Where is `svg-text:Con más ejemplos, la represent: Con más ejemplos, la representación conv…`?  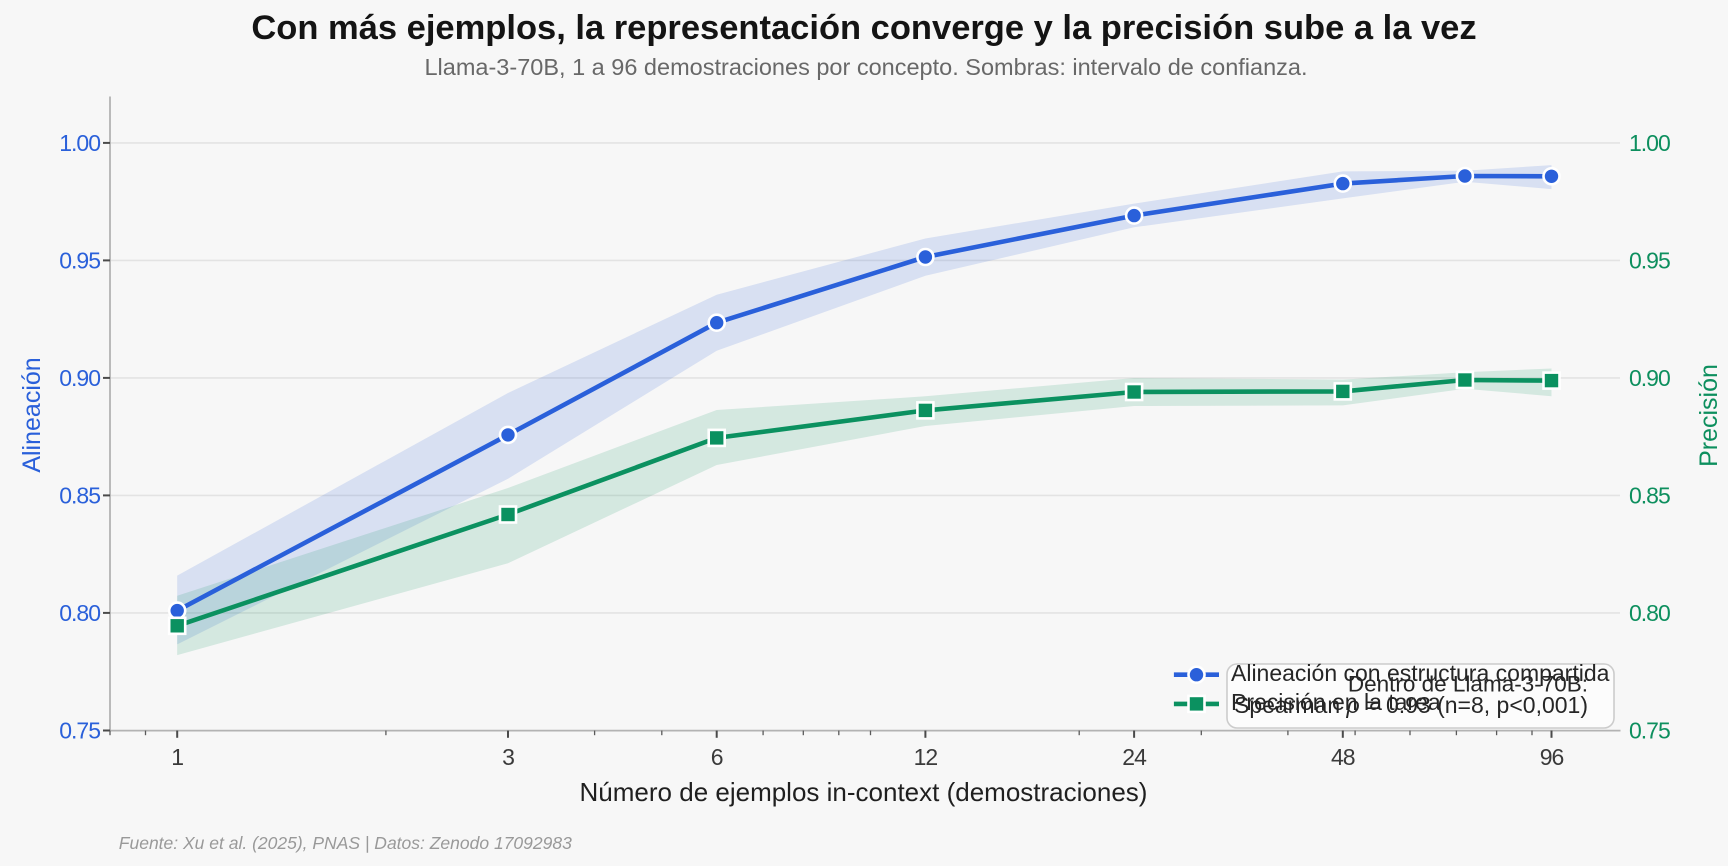
svg-text:Con más ejemplos, la represent: Con más ejemplos, la representación conv… is located at coordinates (863, 28).